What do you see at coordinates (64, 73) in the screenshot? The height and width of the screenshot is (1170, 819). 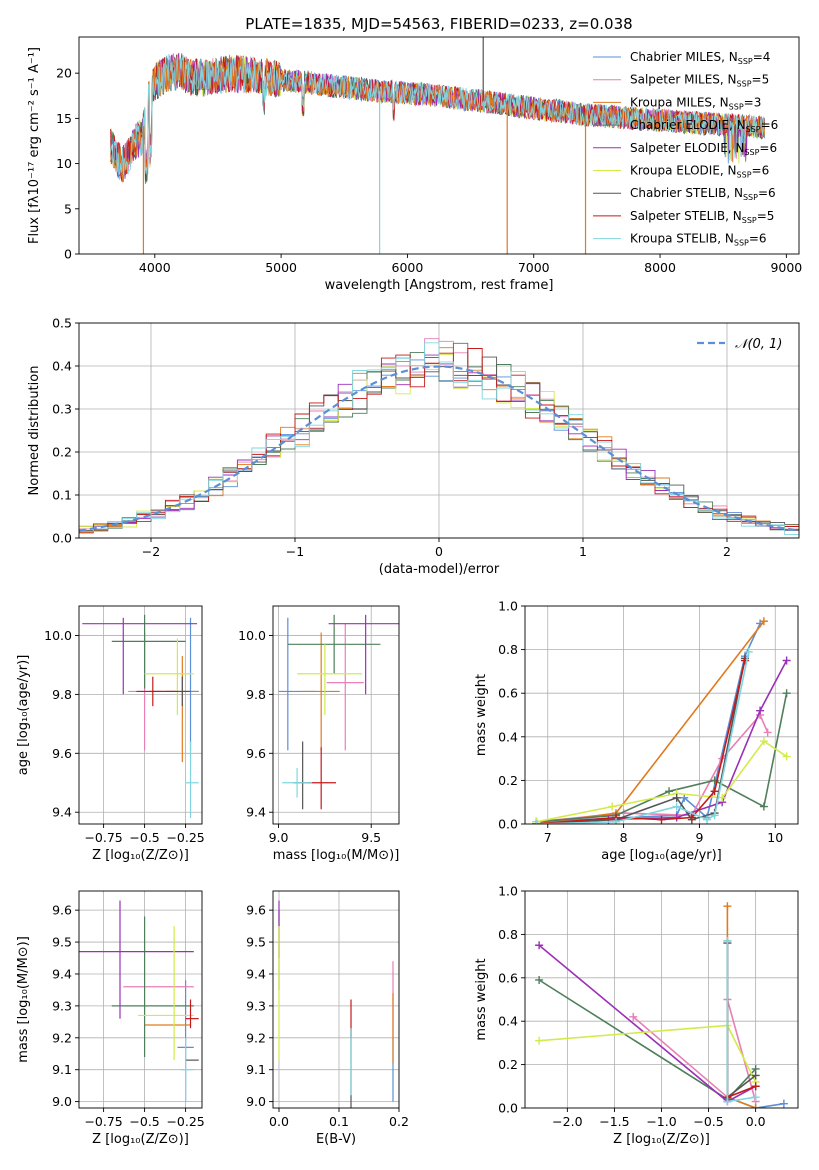 I see `y-tick-label: 20` at bounding box center [64, 73].